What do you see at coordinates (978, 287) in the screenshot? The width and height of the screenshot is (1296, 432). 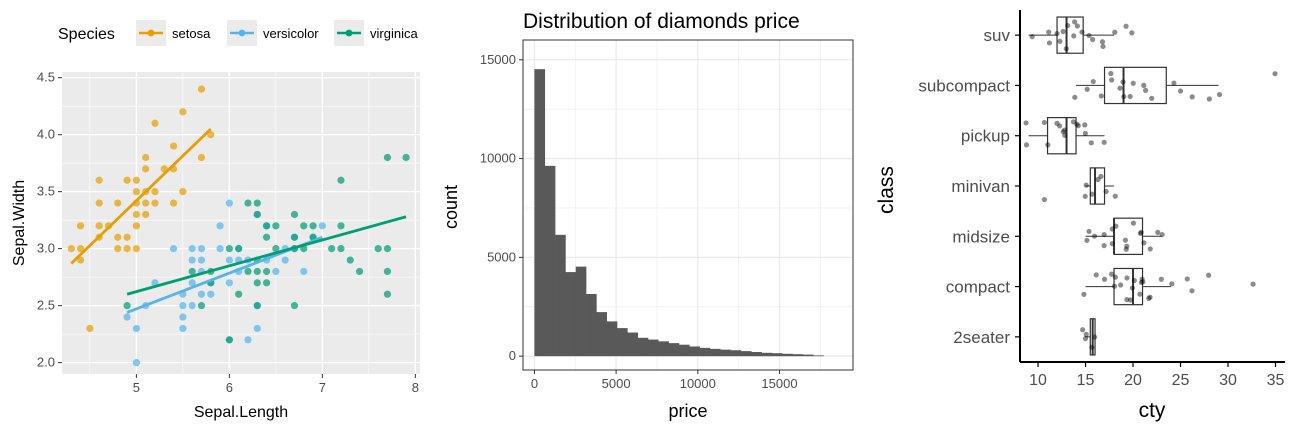 I see `y-tick-label-compact: compact` at bounding box center [978, 287].